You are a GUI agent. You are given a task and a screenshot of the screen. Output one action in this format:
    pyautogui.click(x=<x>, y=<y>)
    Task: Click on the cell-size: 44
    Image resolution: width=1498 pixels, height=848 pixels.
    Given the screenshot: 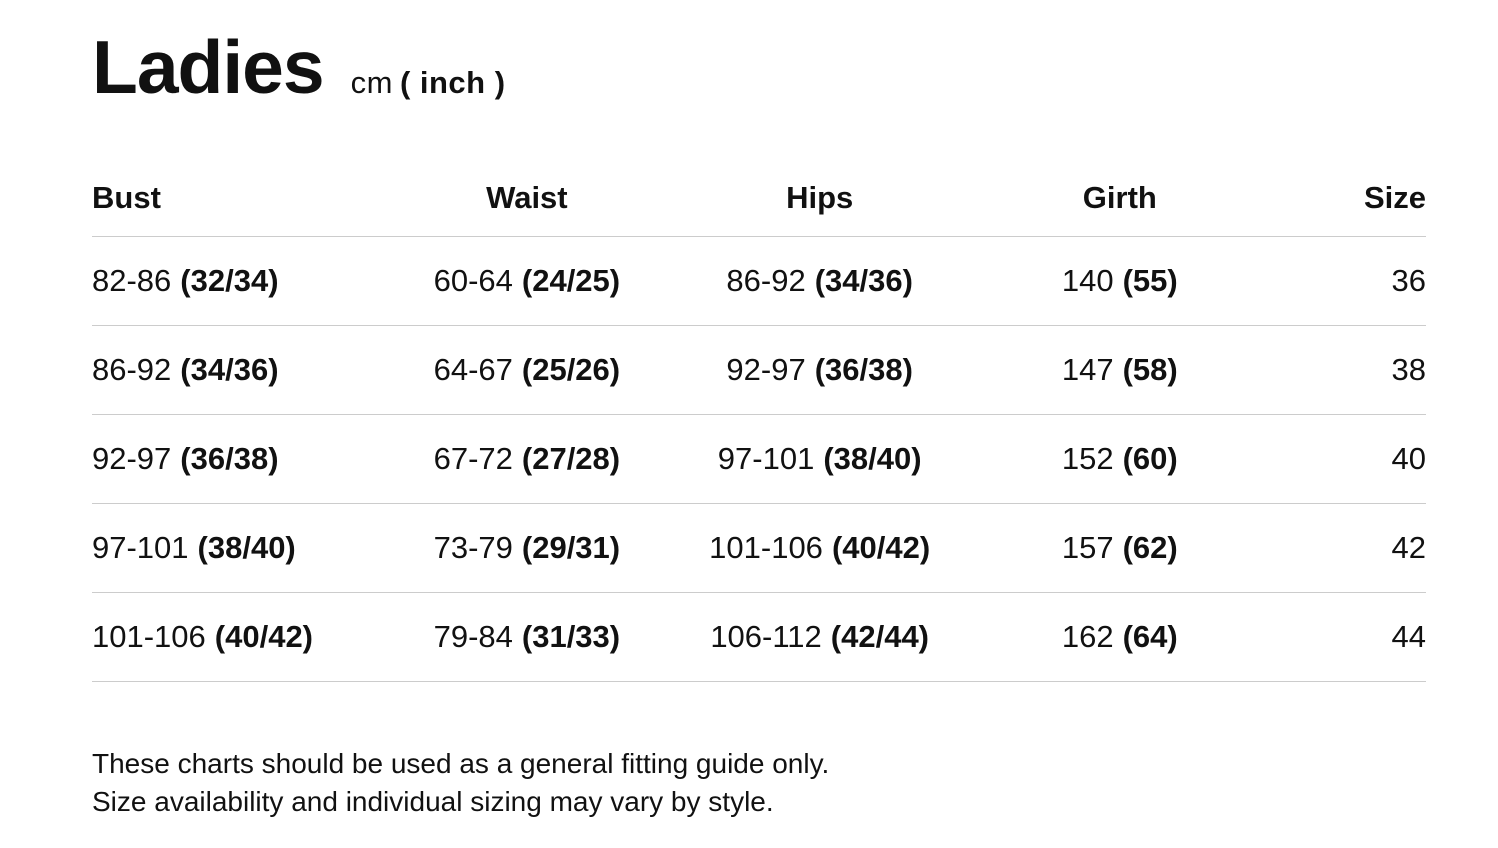 What is the action you would take?
    pyautogui.click(x=1345, y=637)
    